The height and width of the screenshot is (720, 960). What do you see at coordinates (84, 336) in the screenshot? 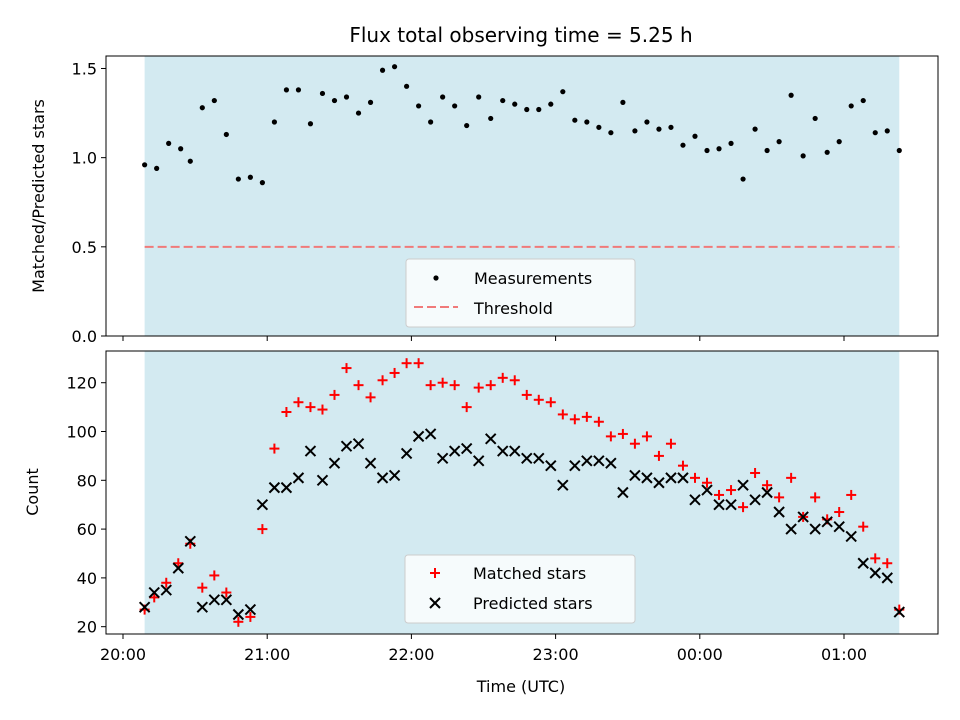
I see `top-y-tick-label: 0.0` at bounding box center [84, 336].